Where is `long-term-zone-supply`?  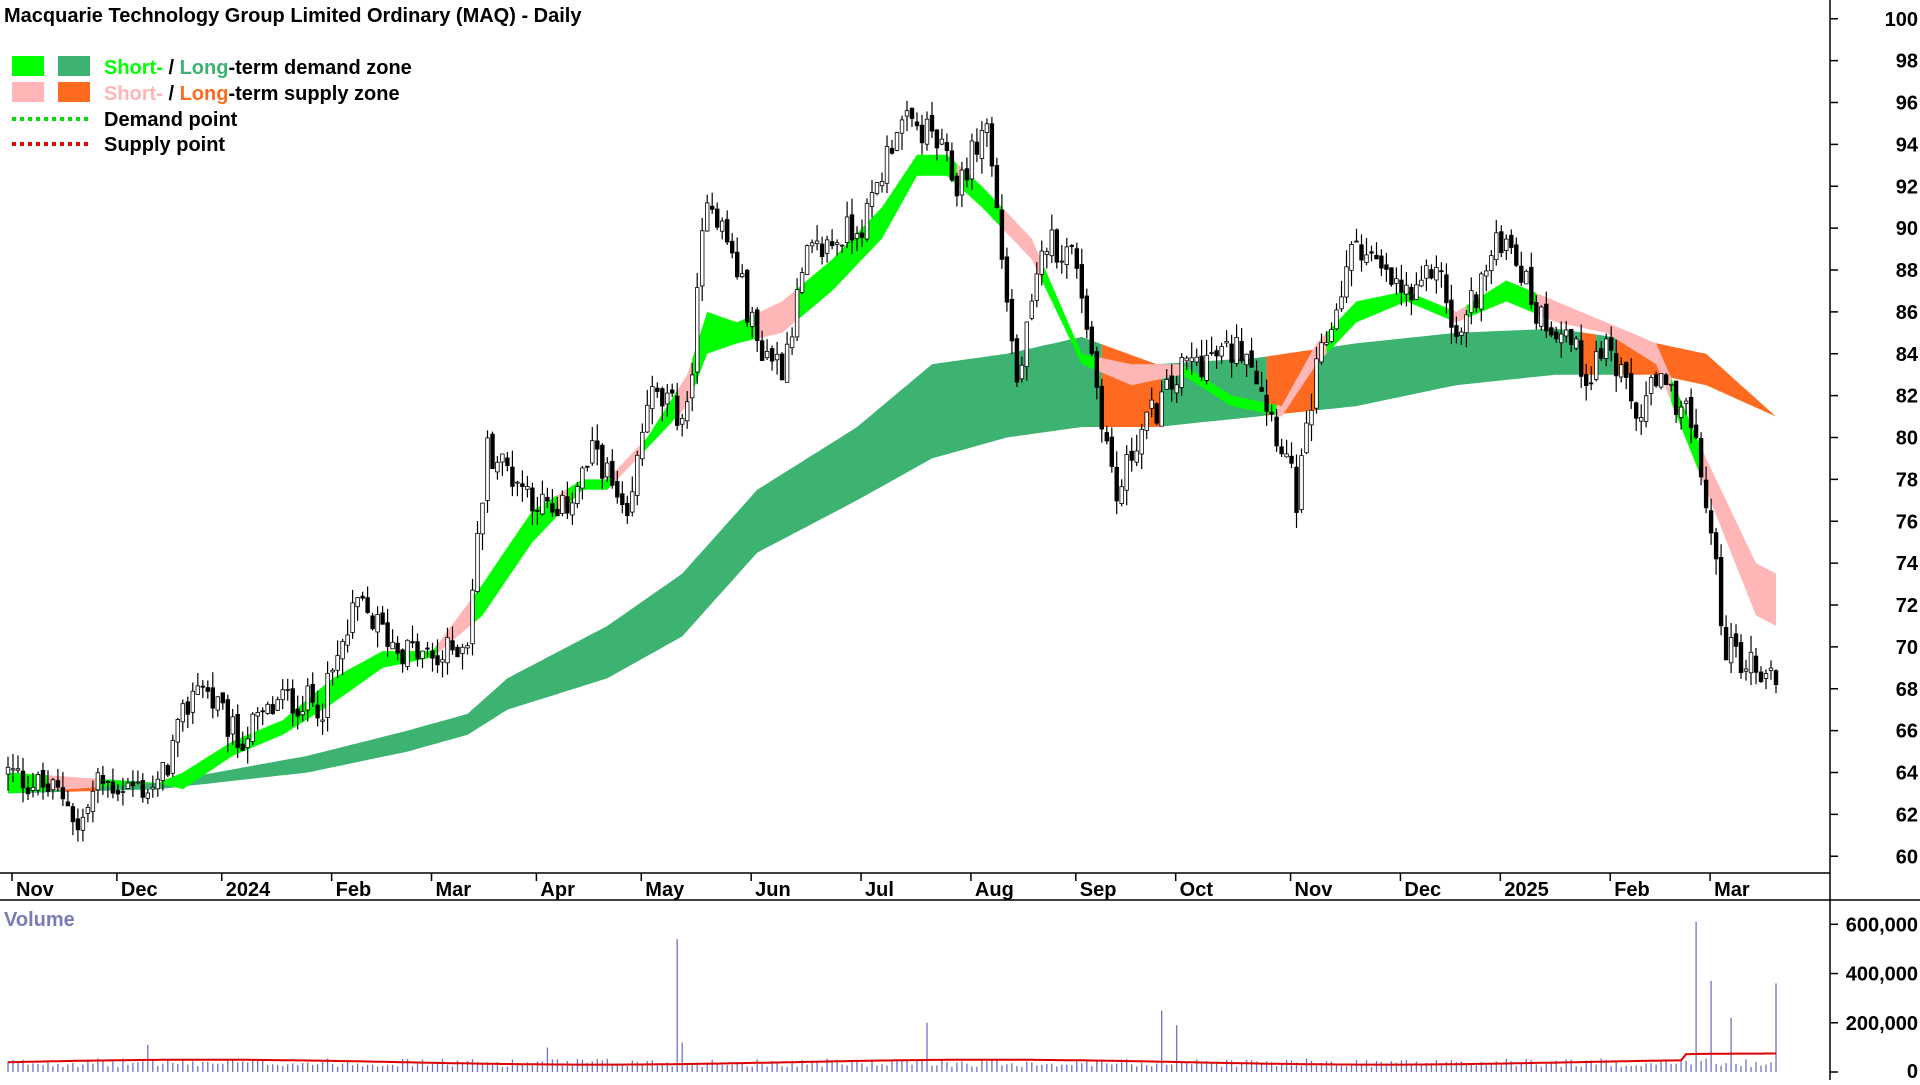
long-term-zone-supply is located at coordinates (1589, 353).